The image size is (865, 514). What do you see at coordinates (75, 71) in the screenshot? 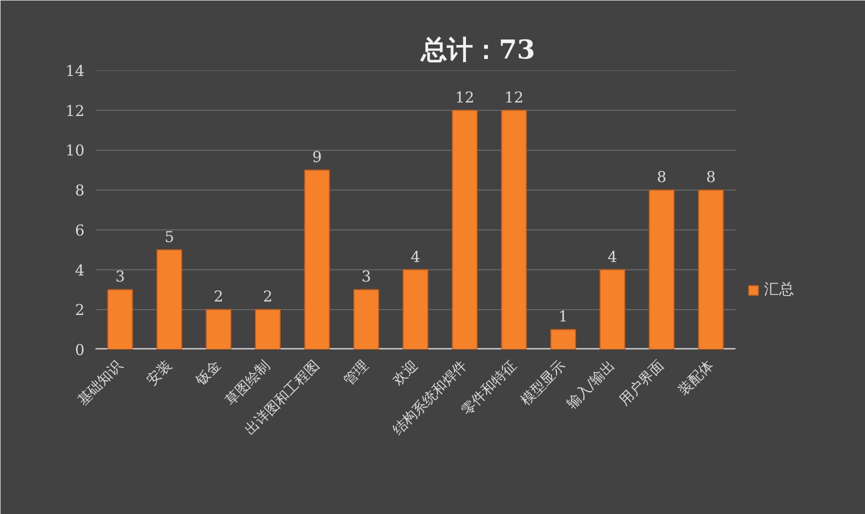
I see `y-tick-label: 14` at bounding box center [75, 71].